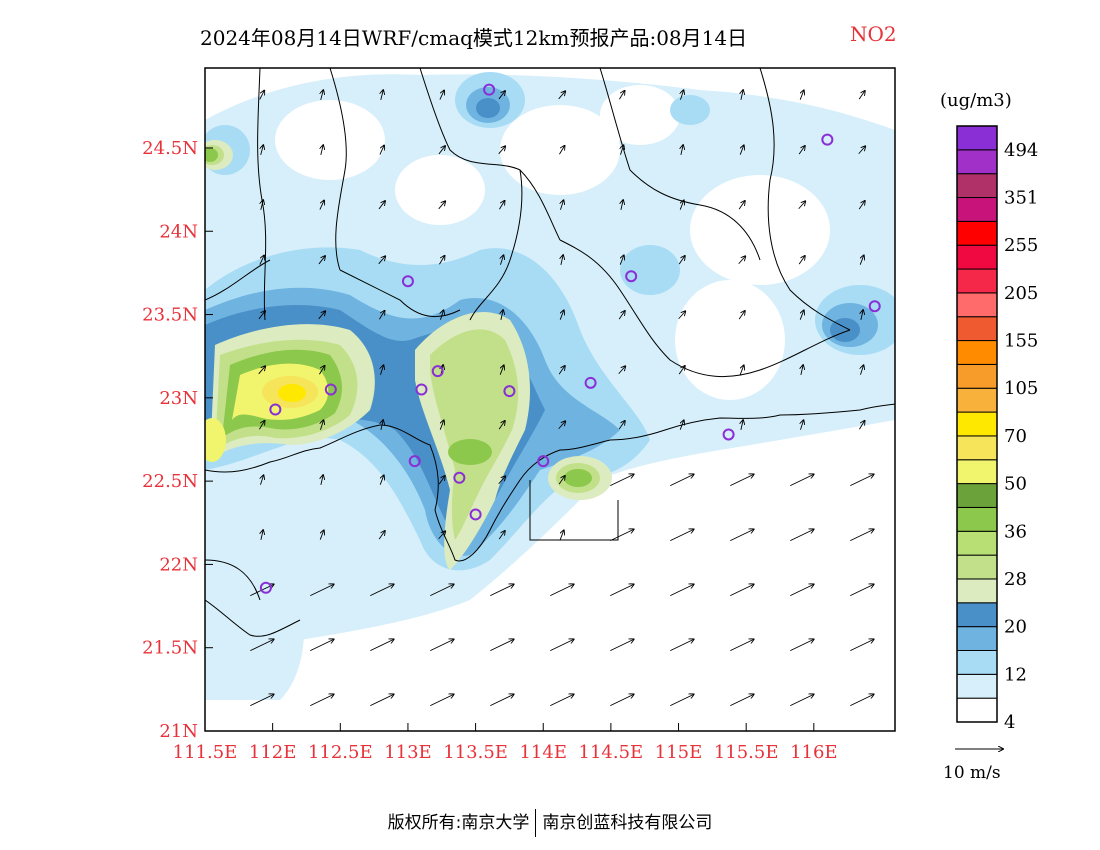 Image resolution: width=1100 pixels, height=850 pixels. Describe the element at coordinates (205, 752) in the screenshot. I see `lon-tick-label: 111.5E` at that location.